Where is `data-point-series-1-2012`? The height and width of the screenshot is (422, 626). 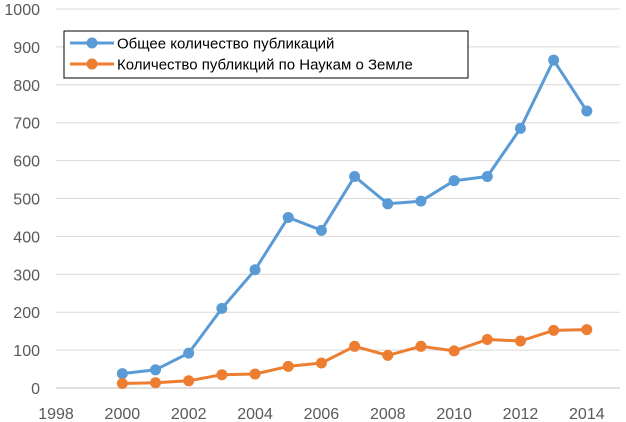
data-point-series-1-2012 is located at coordinates (520, 128).